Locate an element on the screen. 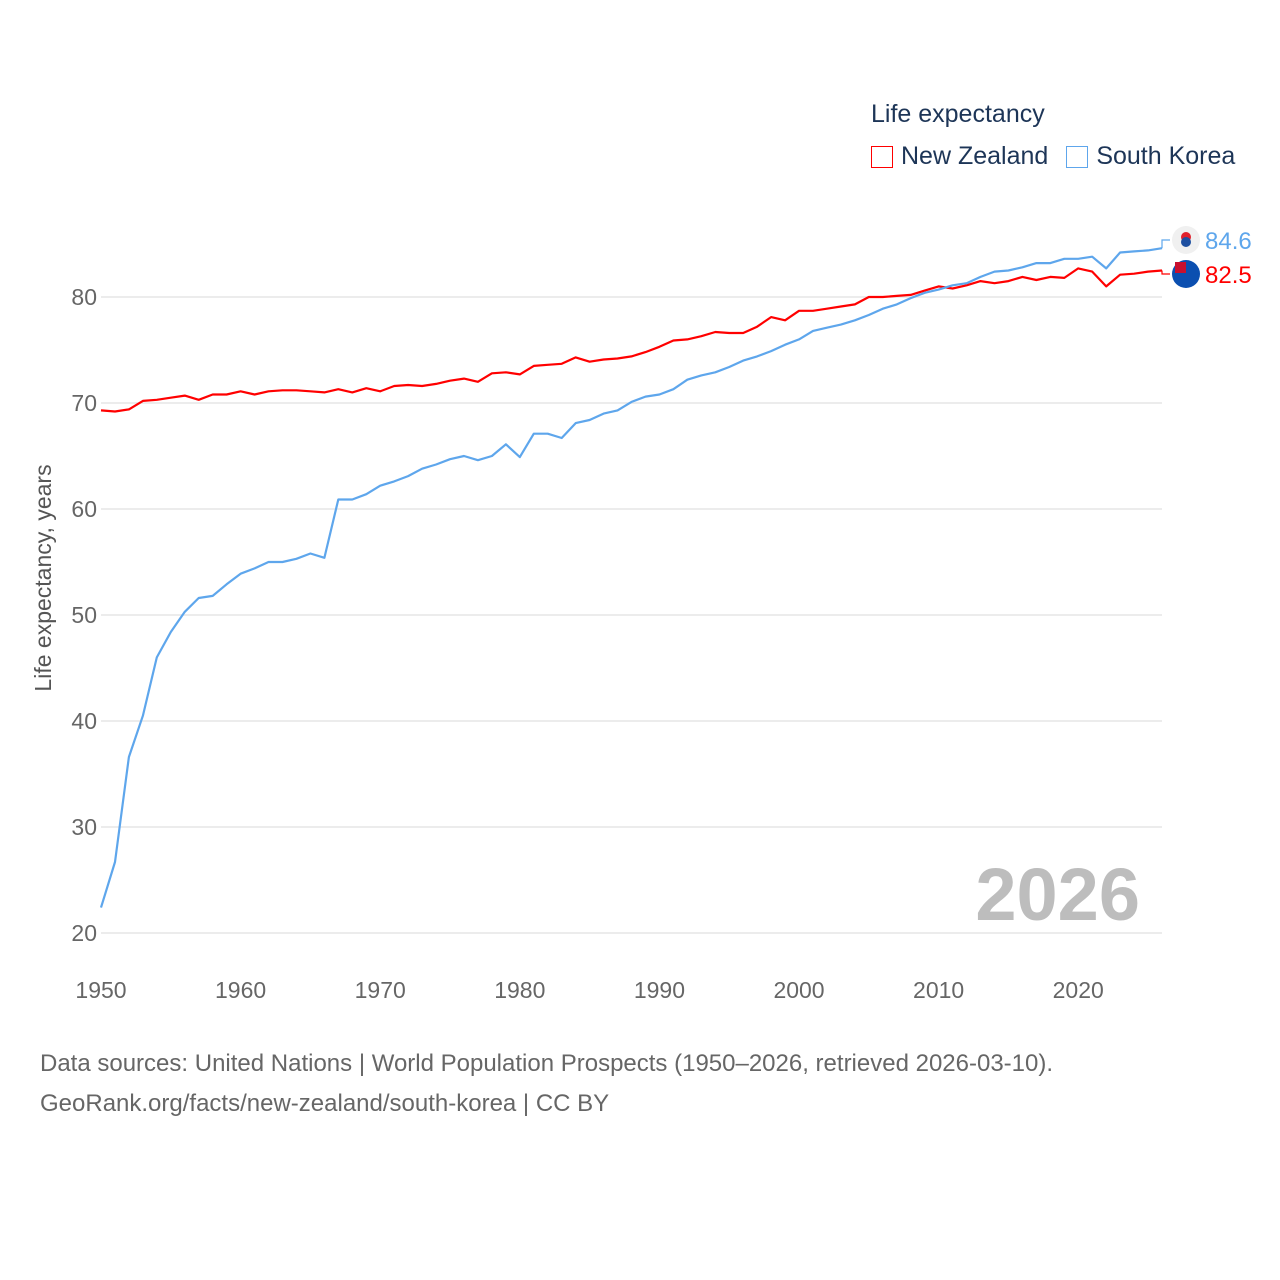 The width and height of the screenshot is (1280, 1280). legend-item-new-zealand: New Zealand is located at coordinates (959, 156).